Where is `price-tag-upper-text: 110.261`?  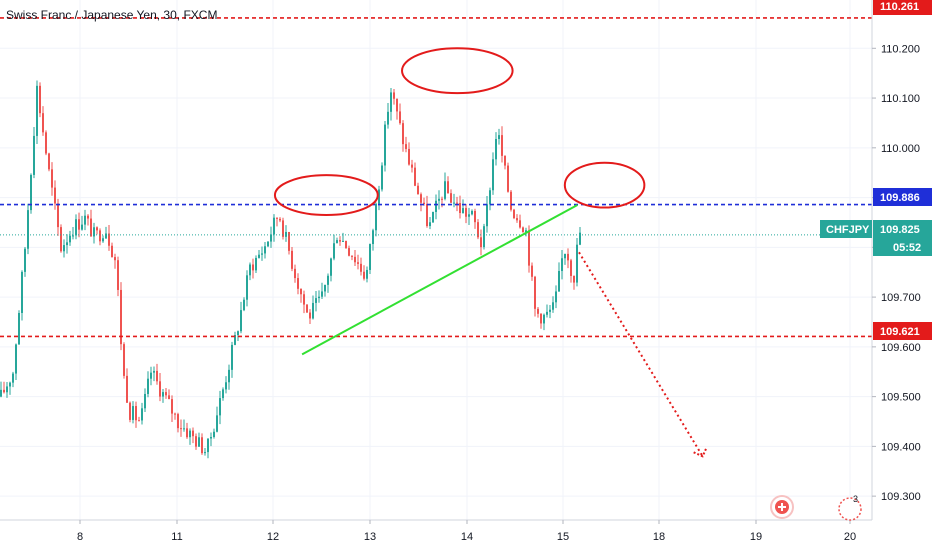 price-tag-upper-text: 110.261 is located at coordinates (899, 7).